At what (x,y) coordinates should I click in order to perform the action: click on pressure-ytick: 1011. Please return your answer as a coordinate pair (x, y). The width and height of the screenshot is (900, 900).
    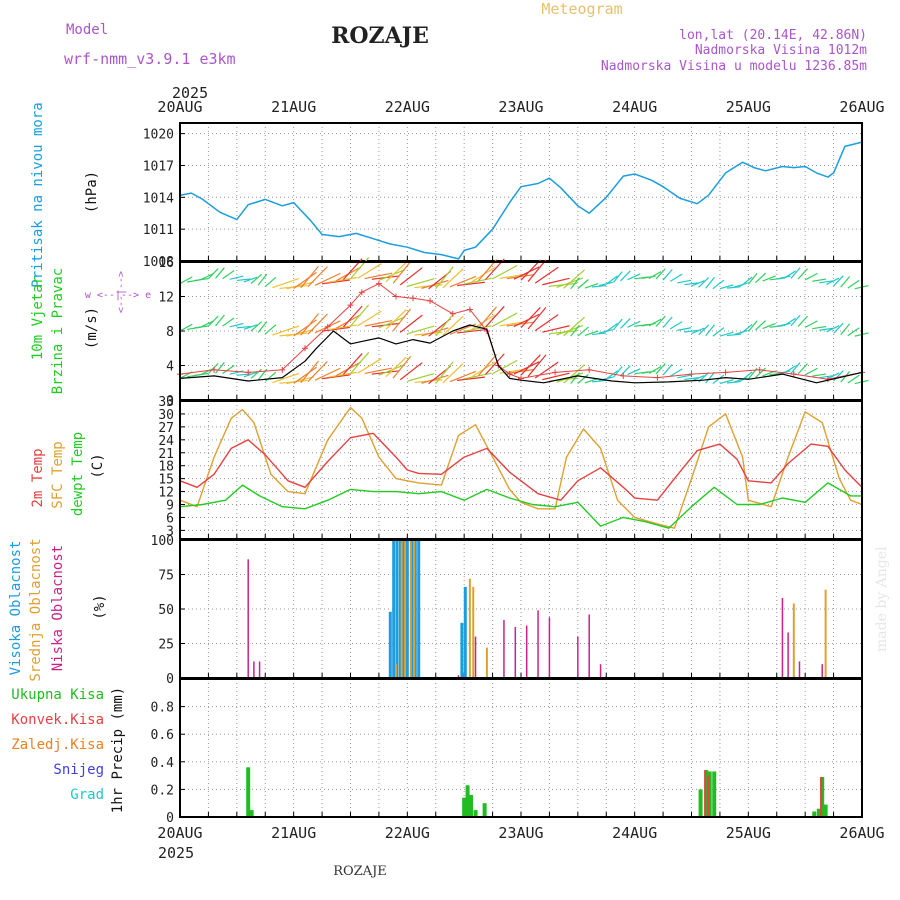
    Looking at the image, I should click on (158, 230).